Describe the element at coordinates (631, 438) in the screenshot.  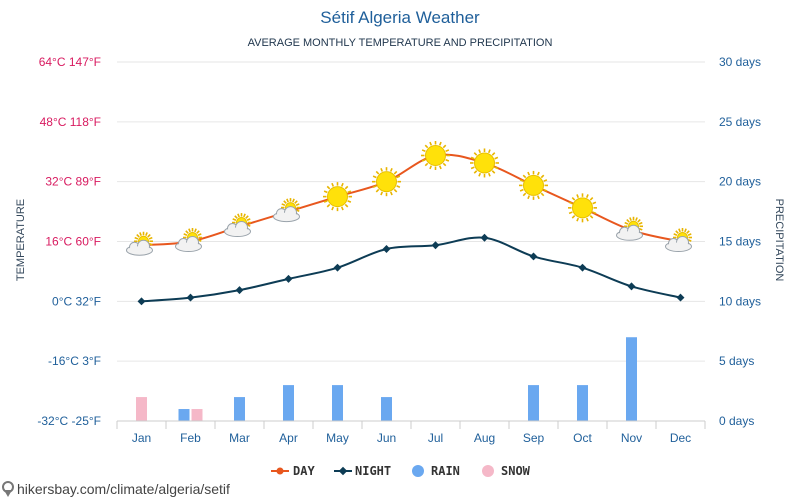
I see `month-label: Nov` at that location.